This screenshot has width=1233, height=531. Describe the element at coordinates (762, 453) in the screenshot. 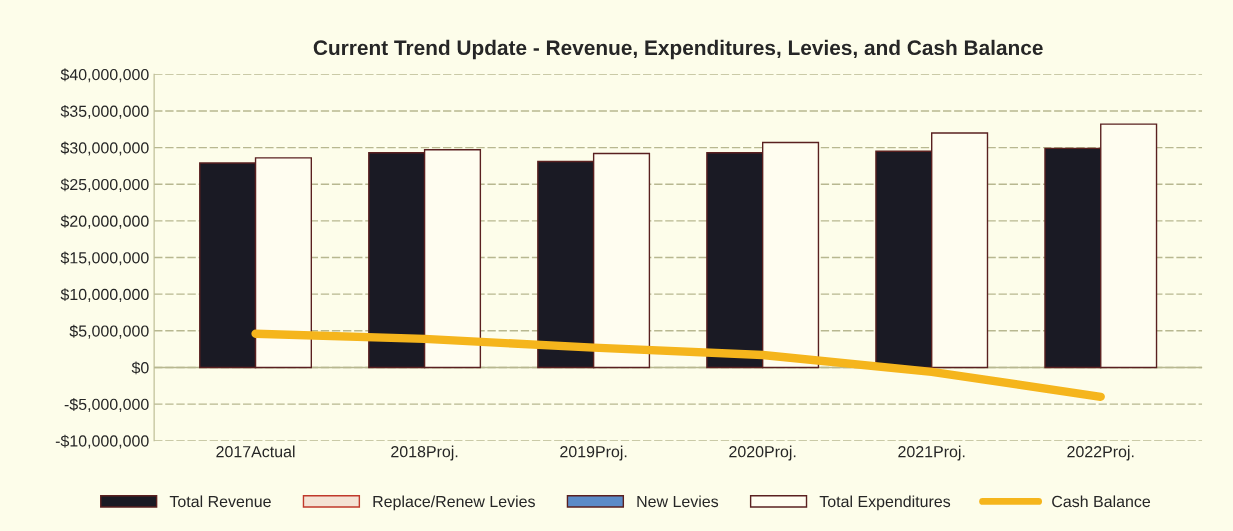

I see `x-tick-label: 2020Proj.` at that location.